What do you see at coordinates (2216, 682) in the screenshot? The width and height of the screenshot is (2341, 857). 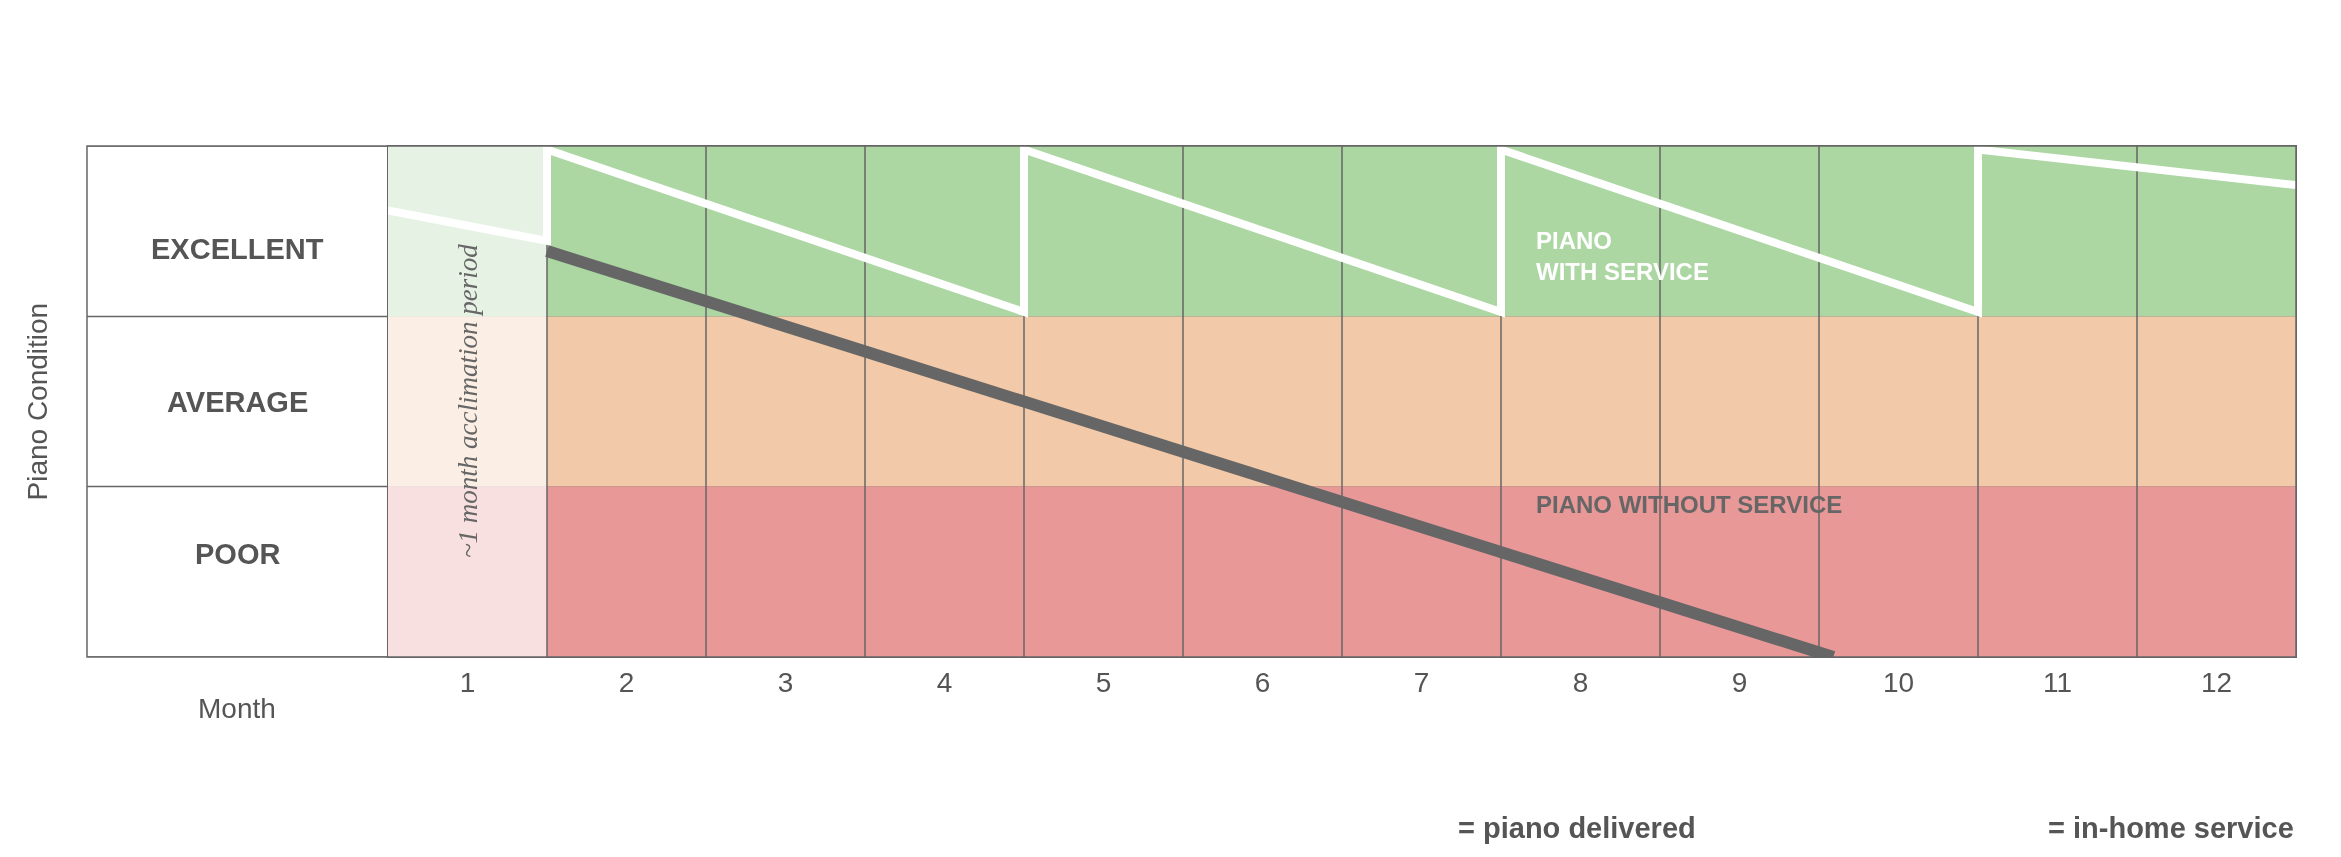 I see `x-tick-label: 12` at bounding box center [2216, 682].